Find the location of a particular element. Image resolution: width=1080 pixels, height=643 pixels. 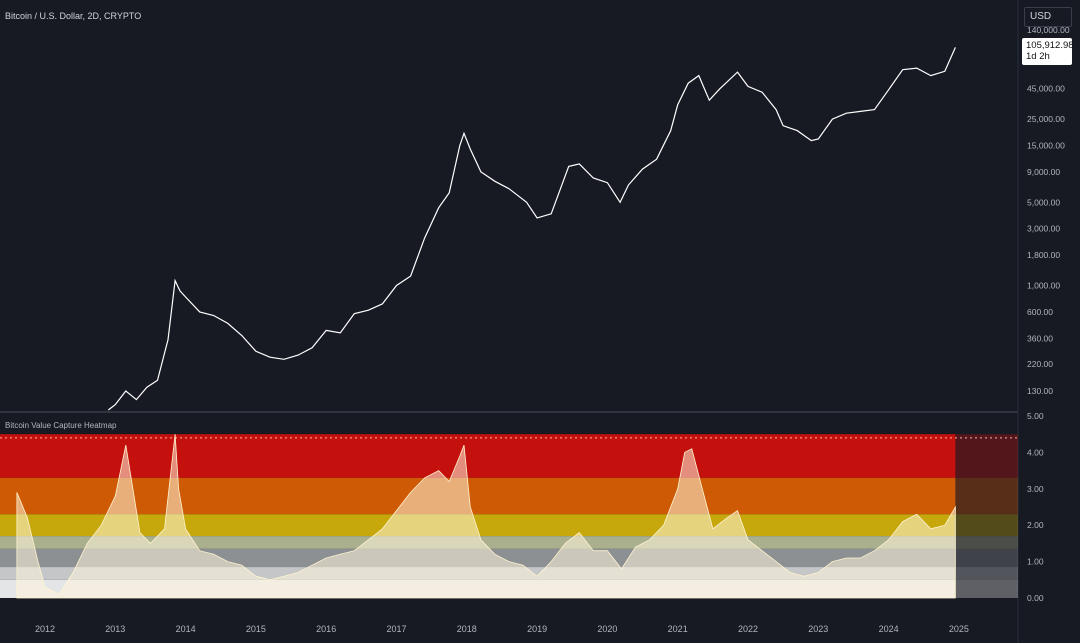

price-axis-tick-label: 600.00 is located at coordinates (1040, 312).